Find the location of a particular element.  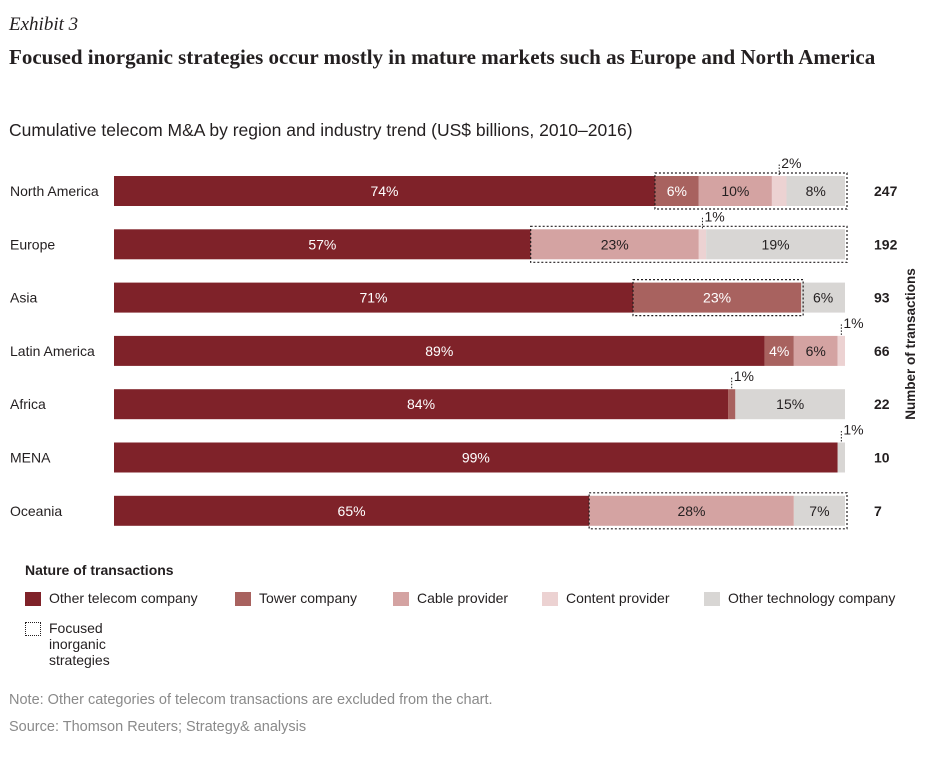

category-label-north-america: North America is located at coordinates (54, 191).